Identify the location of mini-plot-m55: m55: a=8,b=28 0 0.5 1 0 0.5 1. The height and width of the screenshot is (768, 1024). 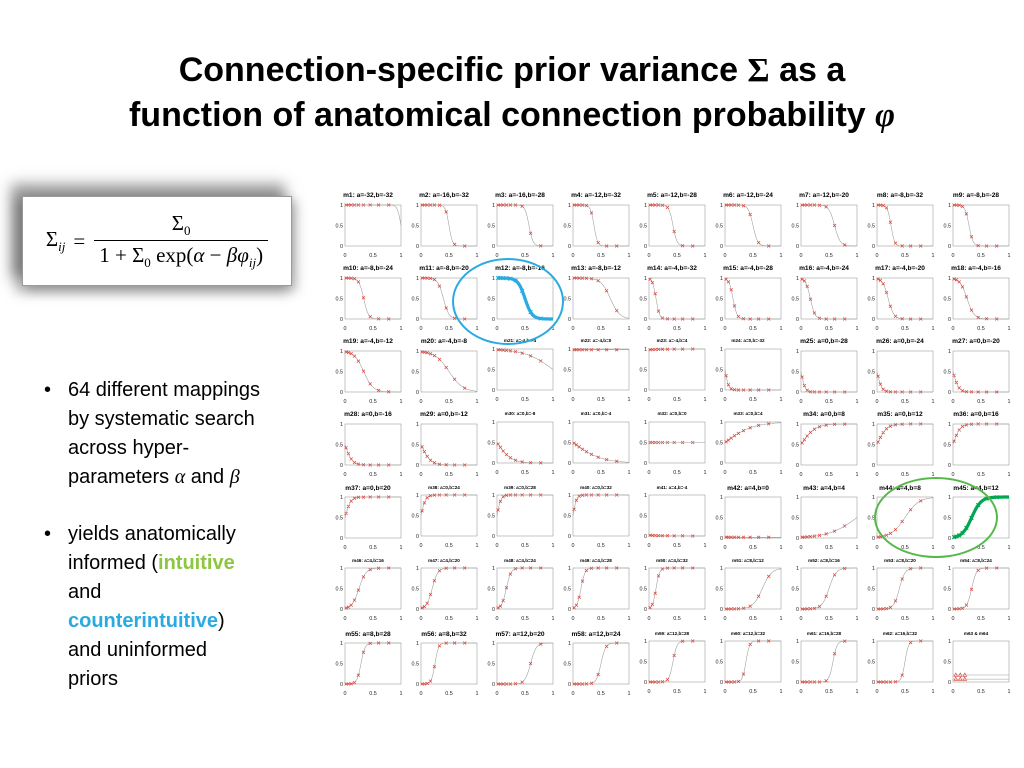
(368, 665).